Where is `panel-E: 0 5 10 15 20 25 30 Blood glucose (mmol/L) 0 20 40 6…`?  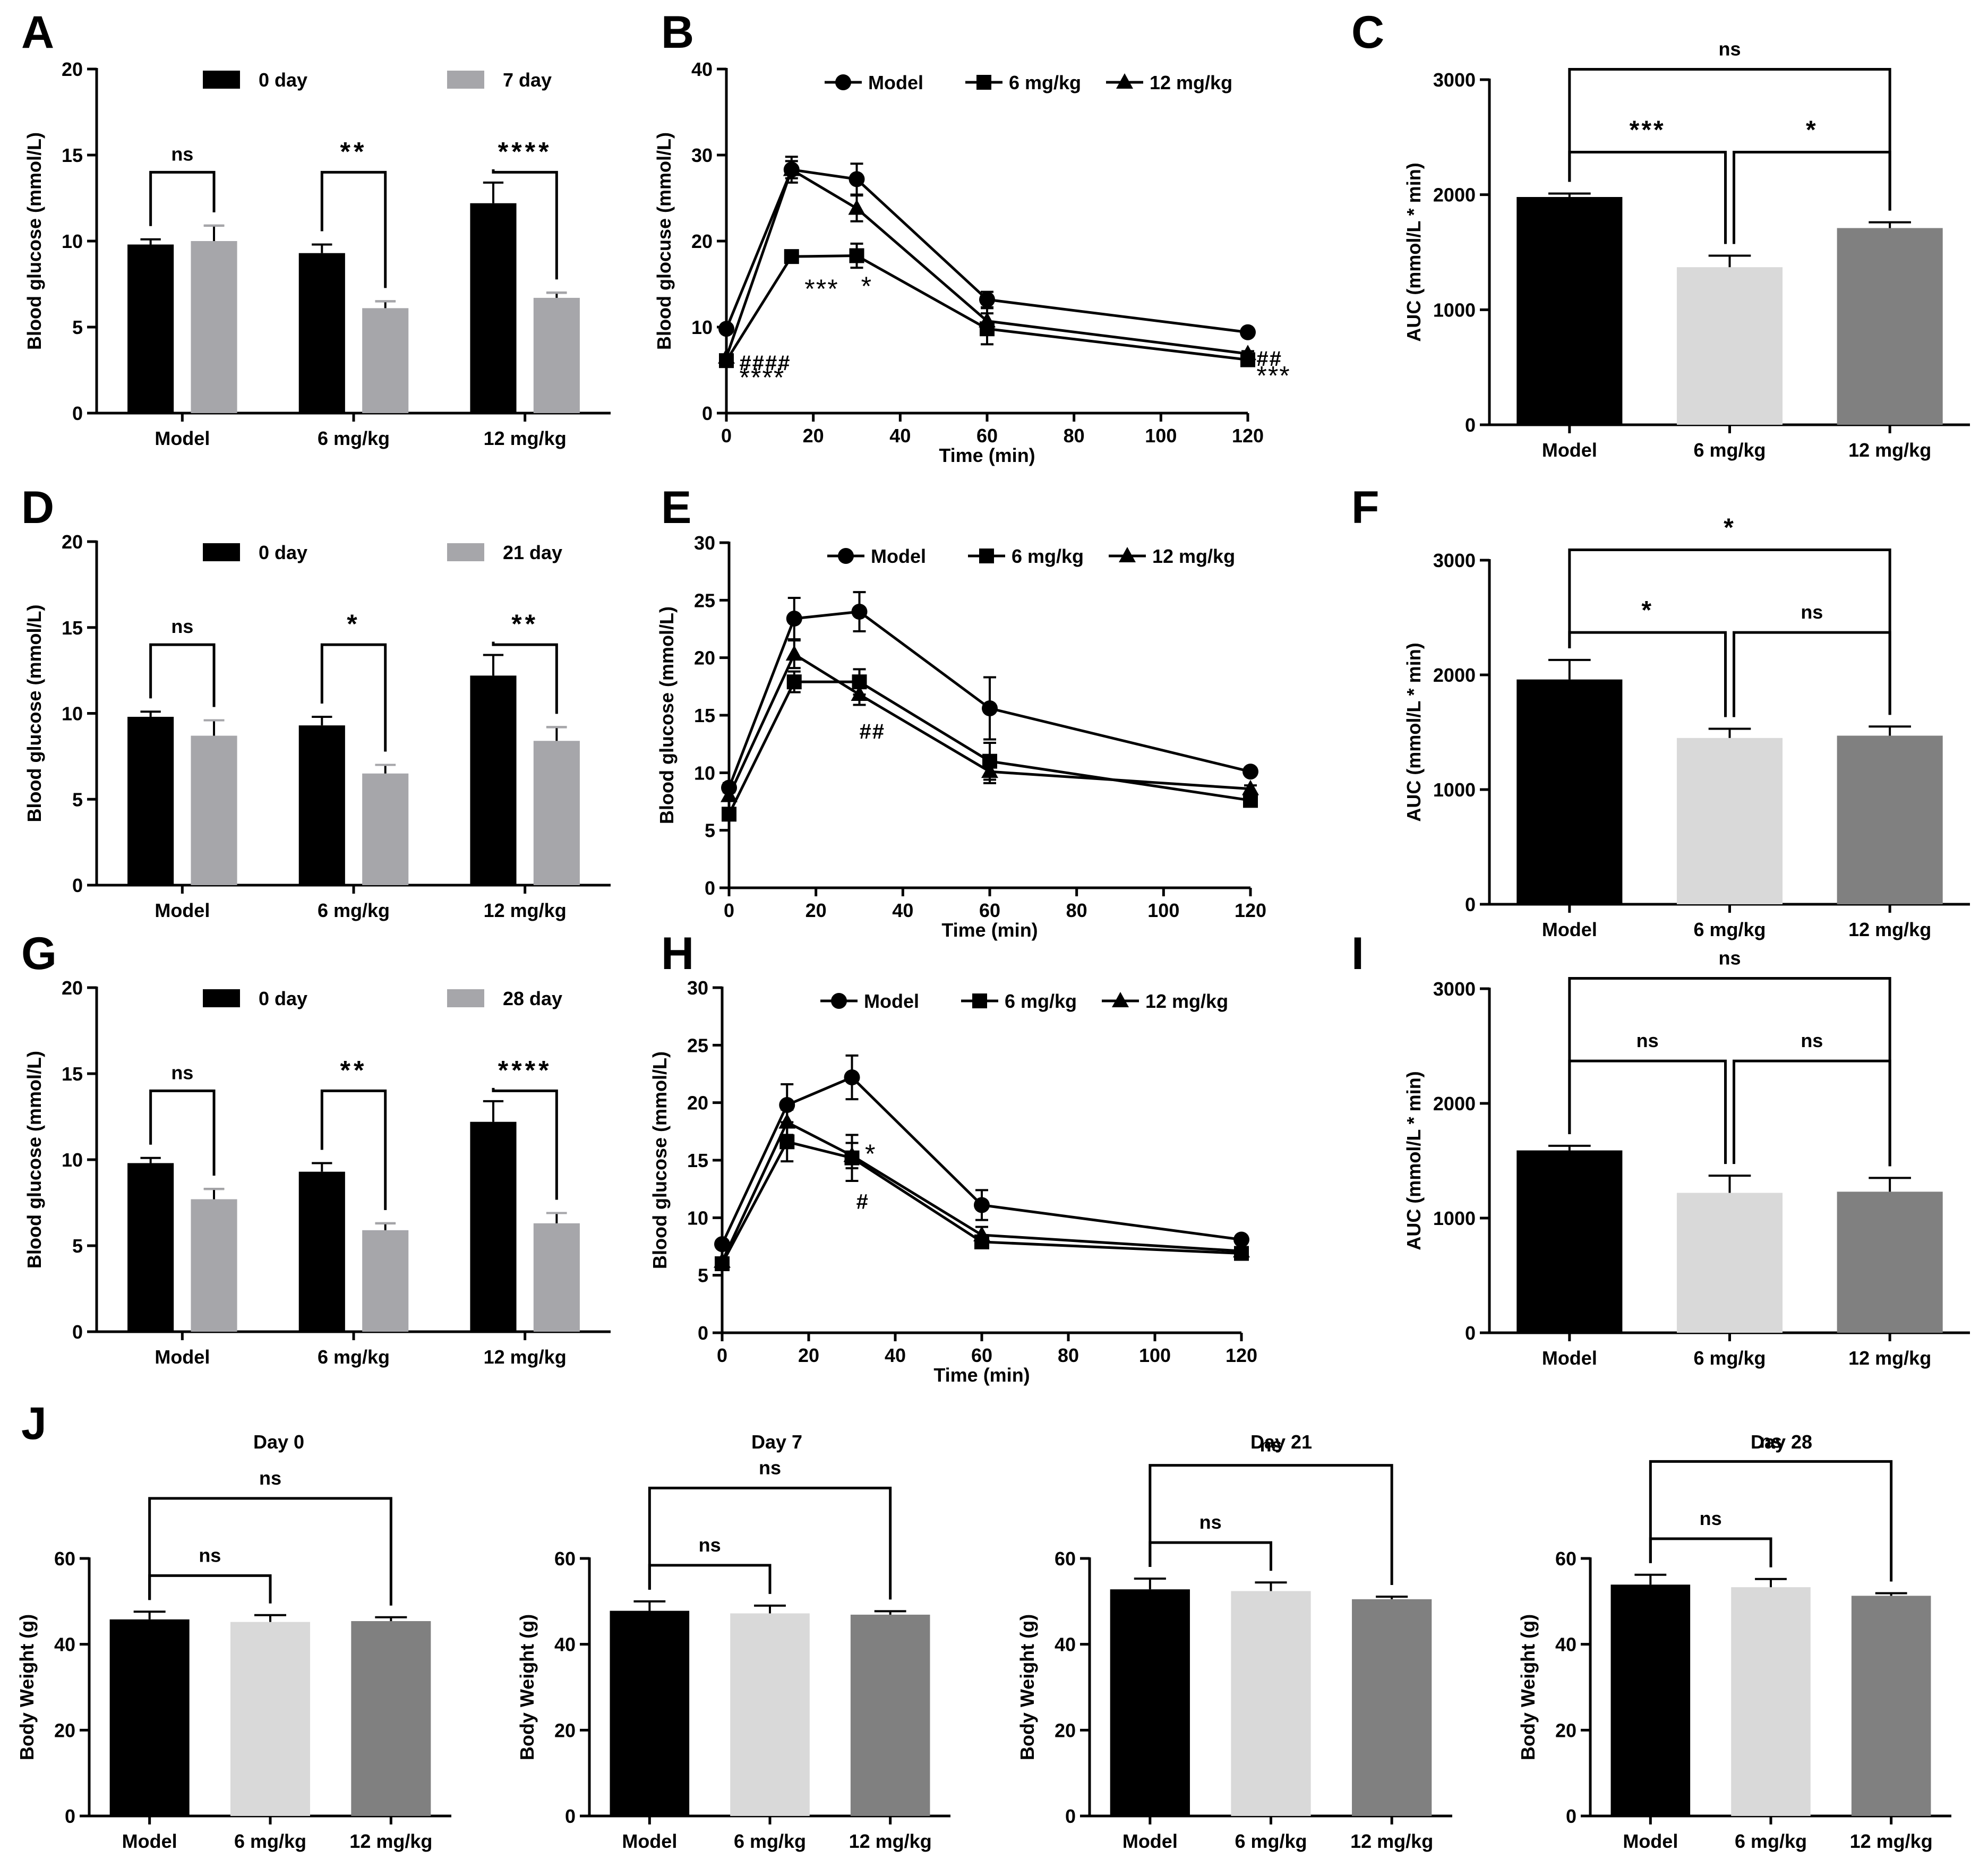 panel-E: 0 5 10 15 20 25 30 Blood glucose (mmol/L) 0 20 40 6… is located at coordinates (961, 737).